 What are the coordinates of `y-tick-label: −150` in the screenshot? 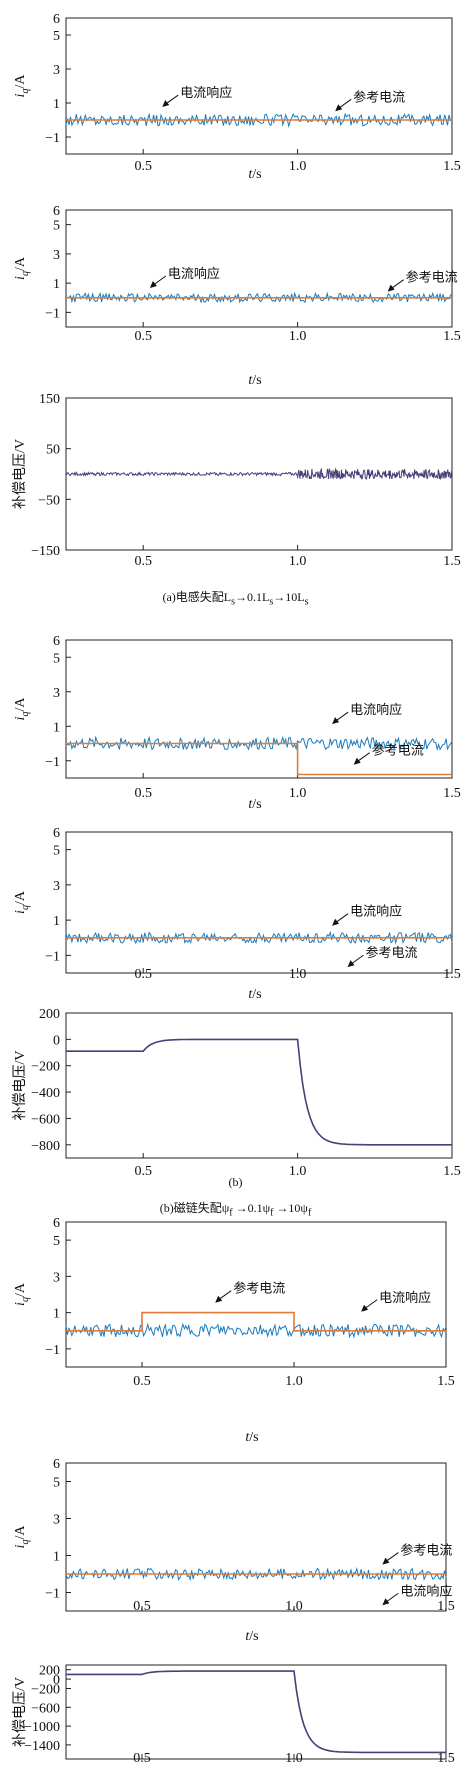 It's located at (45, 551).